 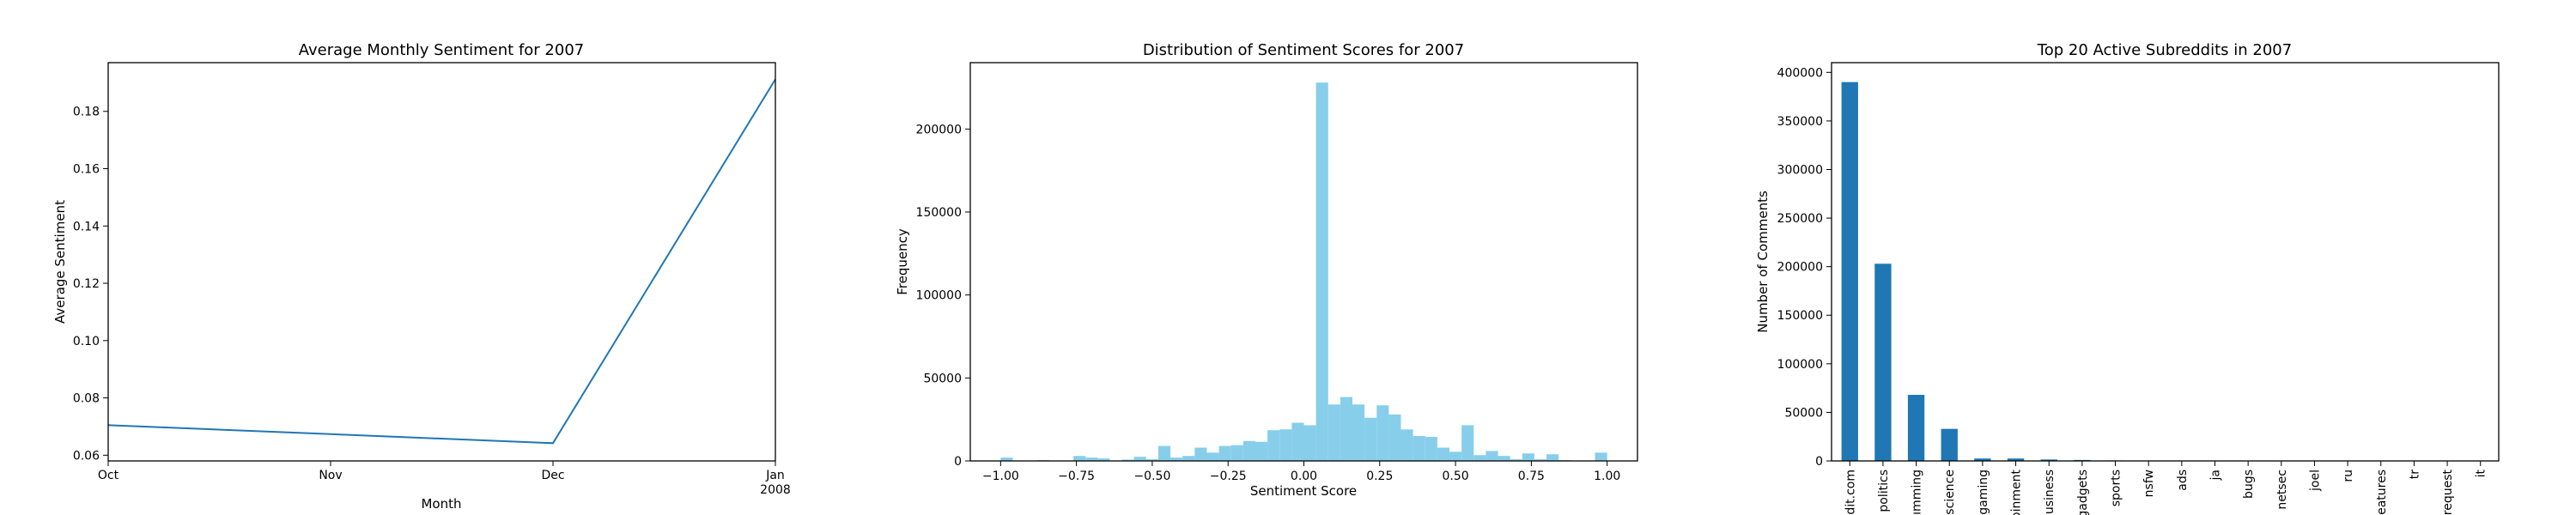 What do you see at coordinates (2116, 488) in the screenshot?
I see `chart3-xtick-label: sports` at bounding box center [2116, 488].